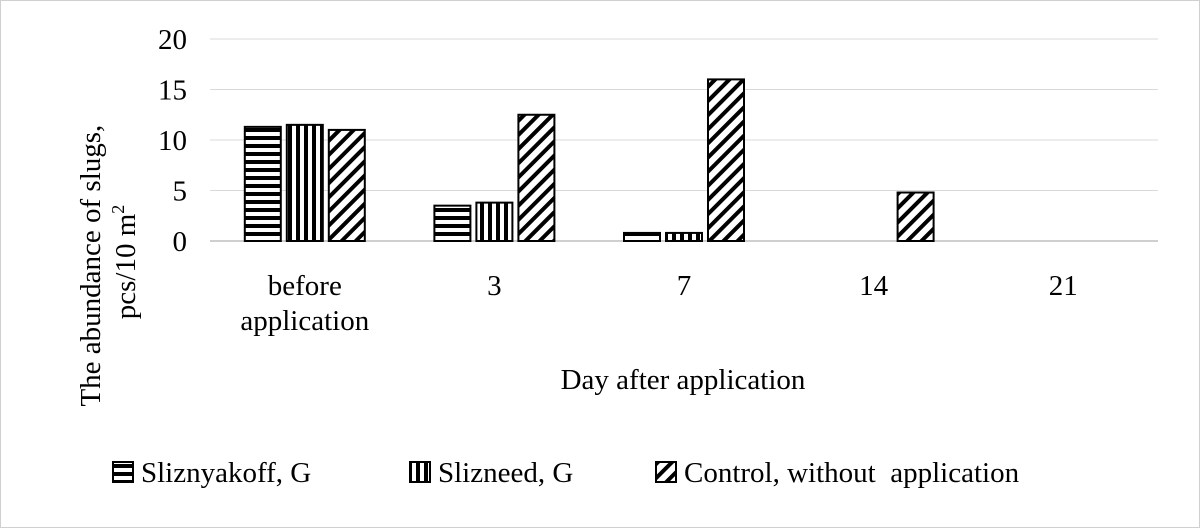 Image resolution: width=1200 pixels, height=528 pixels. What do you see at coordinates (852, 473) in the screenshot?
I see `legend-label: Control, without application` at bounding box center [852, 473].